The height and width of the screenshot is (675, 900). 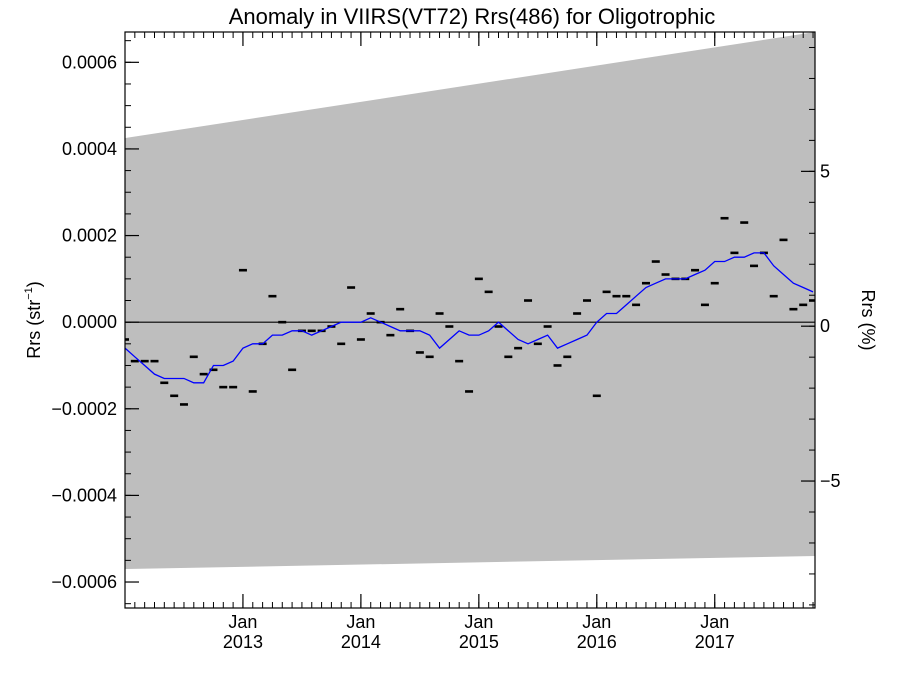 I want to click on y-axis-label-left-superscript: −1, so click(x=29, y=293).